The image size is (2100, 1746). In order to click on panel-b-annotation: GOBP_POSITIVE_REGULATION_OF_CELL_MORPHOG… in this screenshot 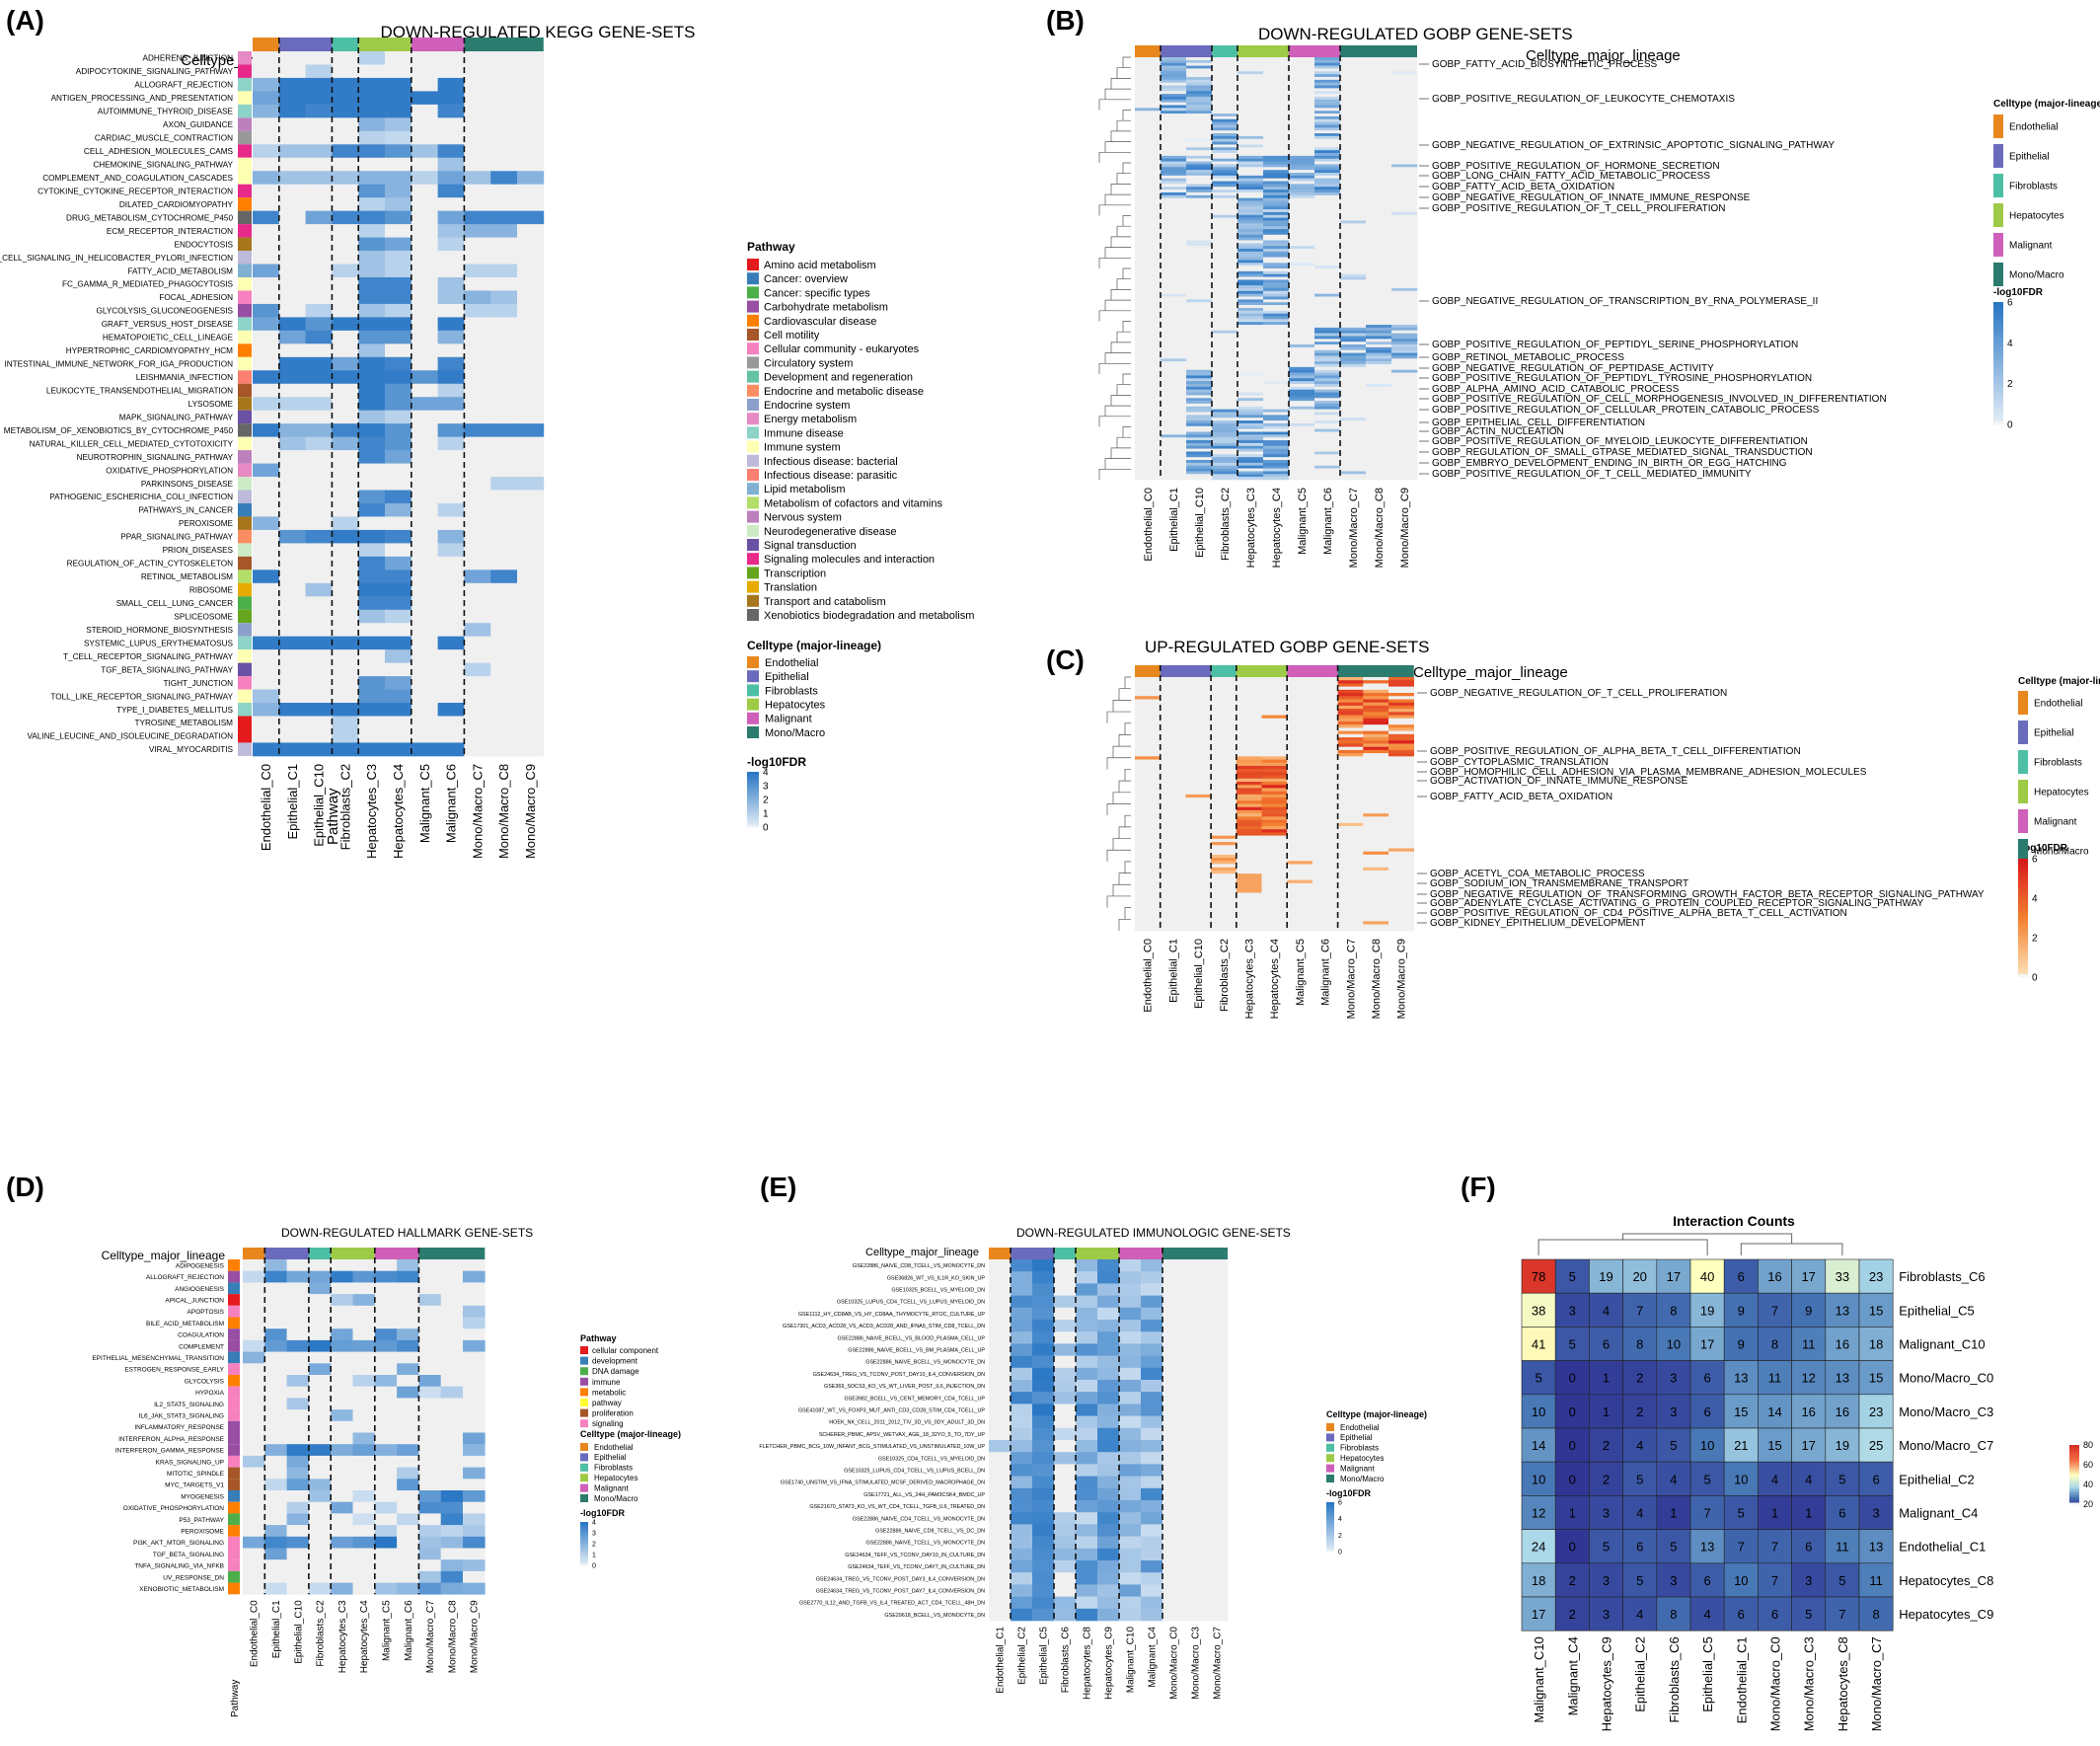, I will do `click(1659, 399)`.